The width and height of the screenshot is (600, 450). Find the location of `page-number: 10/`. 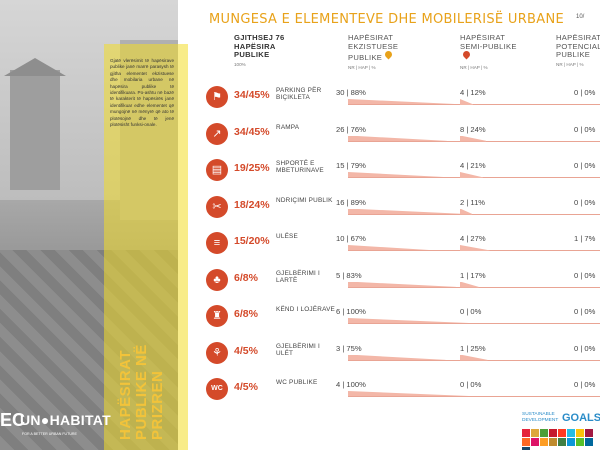

page-number: 10/ is located at coordinates (580, 17).